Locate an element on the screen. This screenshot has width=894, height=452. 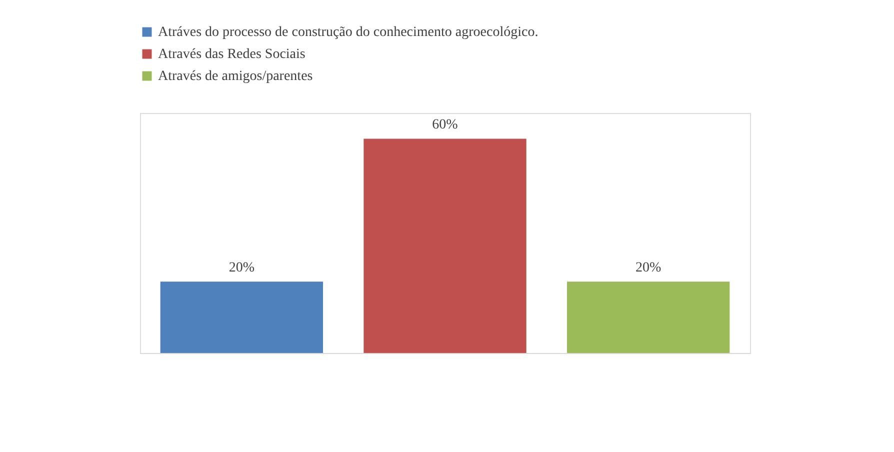
data-label: 60% is located at coordinates (445, 125).